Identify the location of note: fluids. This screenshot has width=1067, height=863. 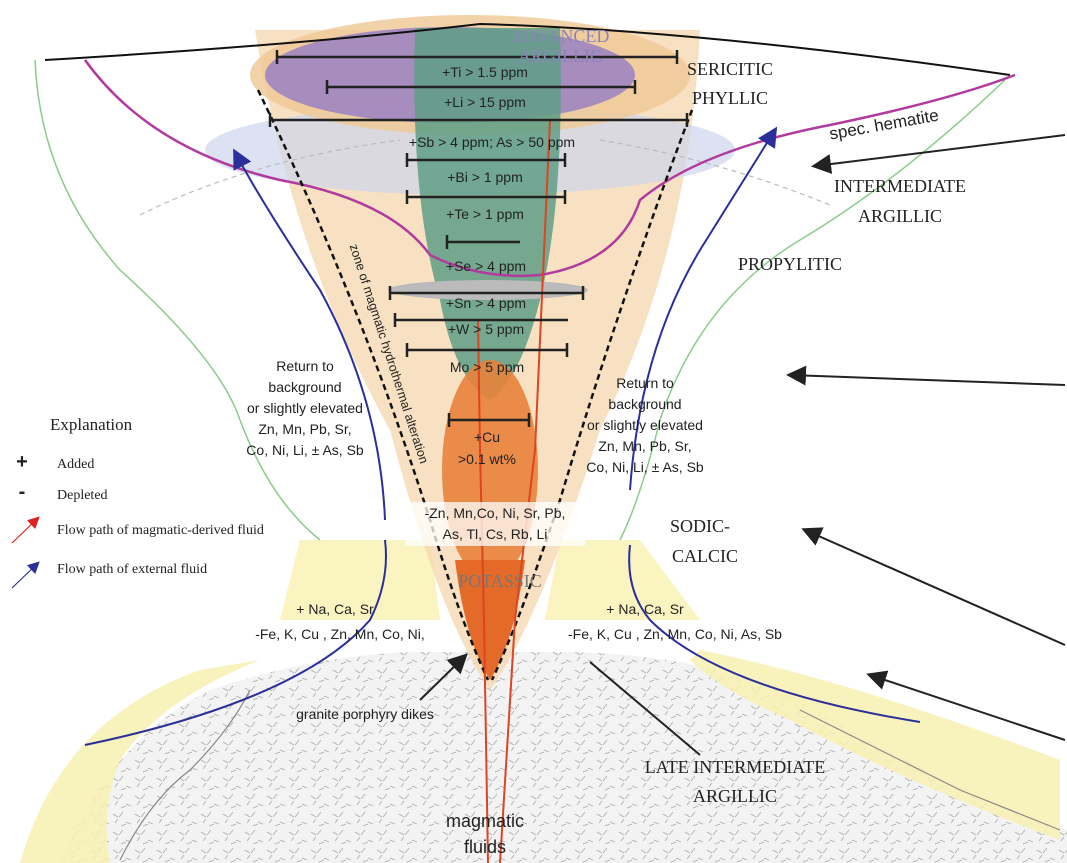
(485, 847).